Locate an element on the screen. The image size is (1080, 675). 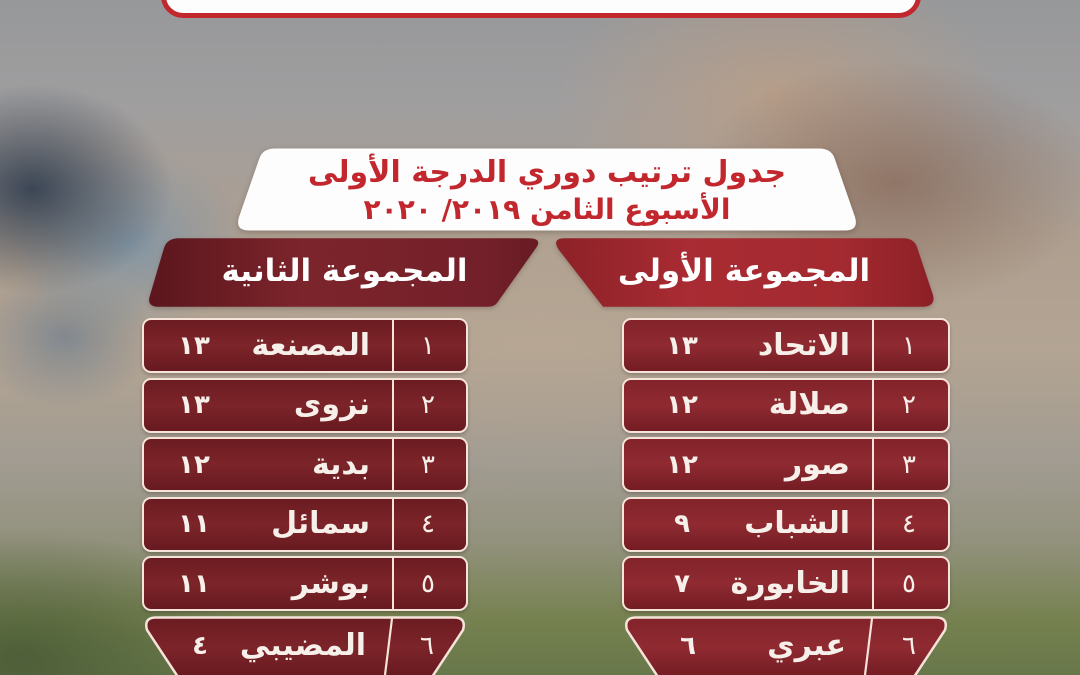
table-row: ٦ عبري ٦ is located at coordinates (786, 645).